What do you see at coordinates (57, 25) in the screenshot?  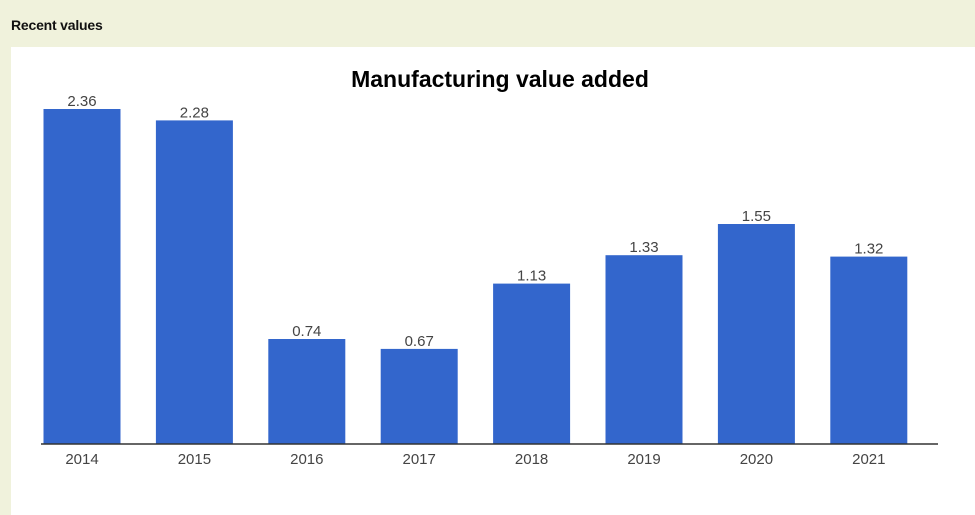 I see `section-label: Recent values` at bounding box center [57, 25].